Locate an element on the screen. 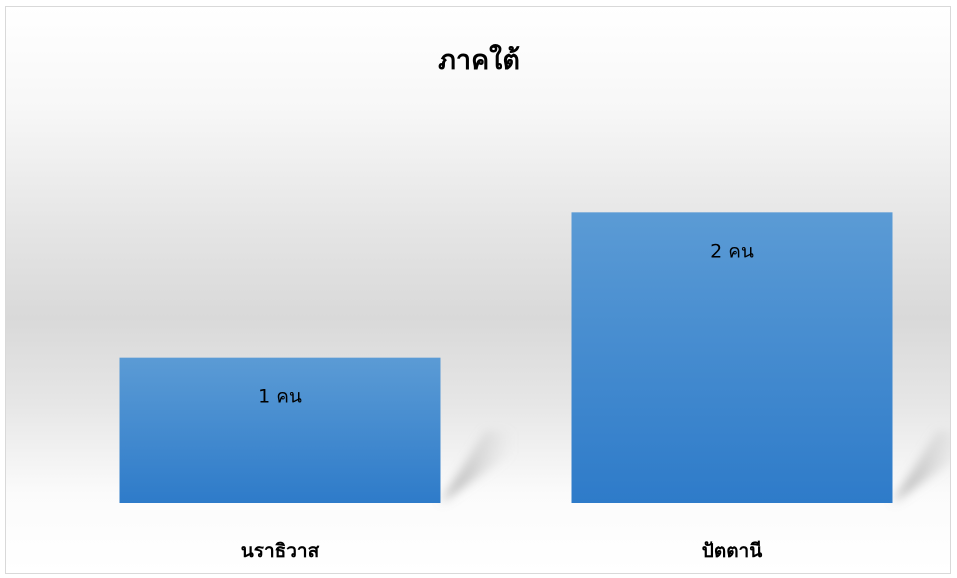 The width and height of the screenshot is (957, 578). chart-title: ภาคใต้ is located at coordinates (479, 60).